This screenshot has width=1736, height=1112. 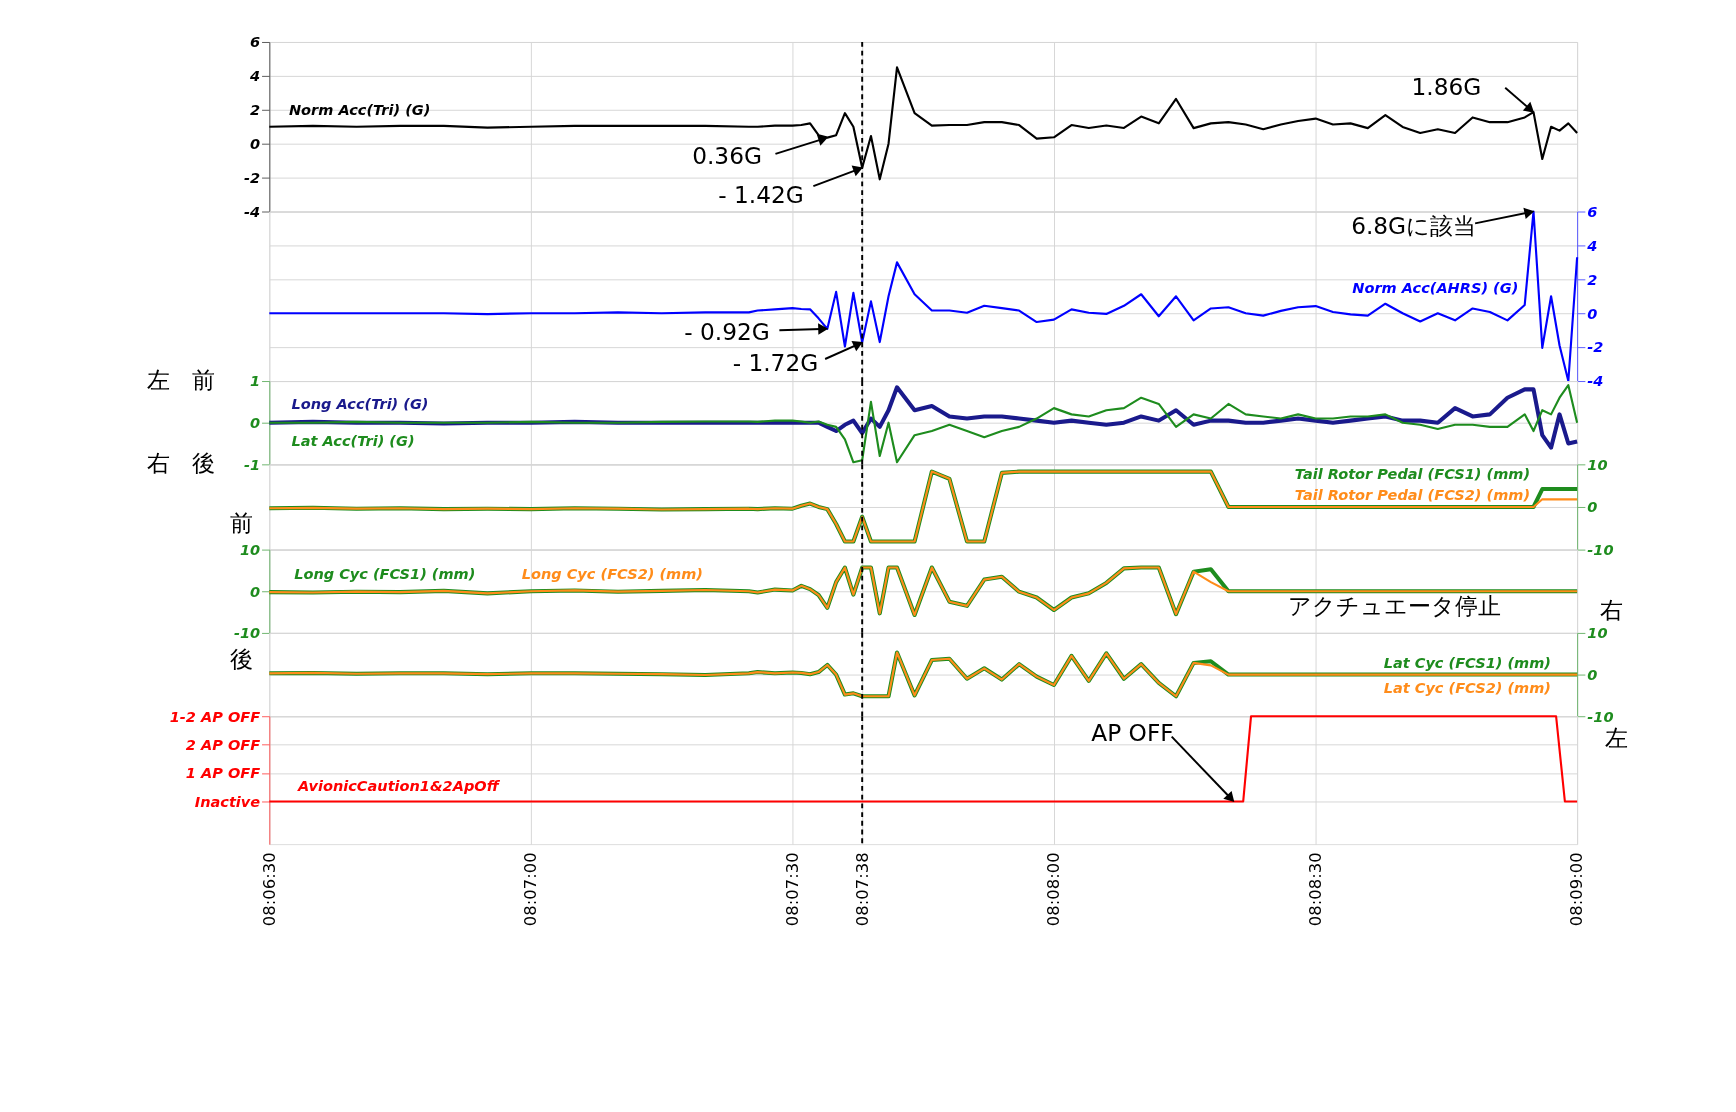 I want to click on x-tick-label: 08:07:00, so click(x=531, y=889).